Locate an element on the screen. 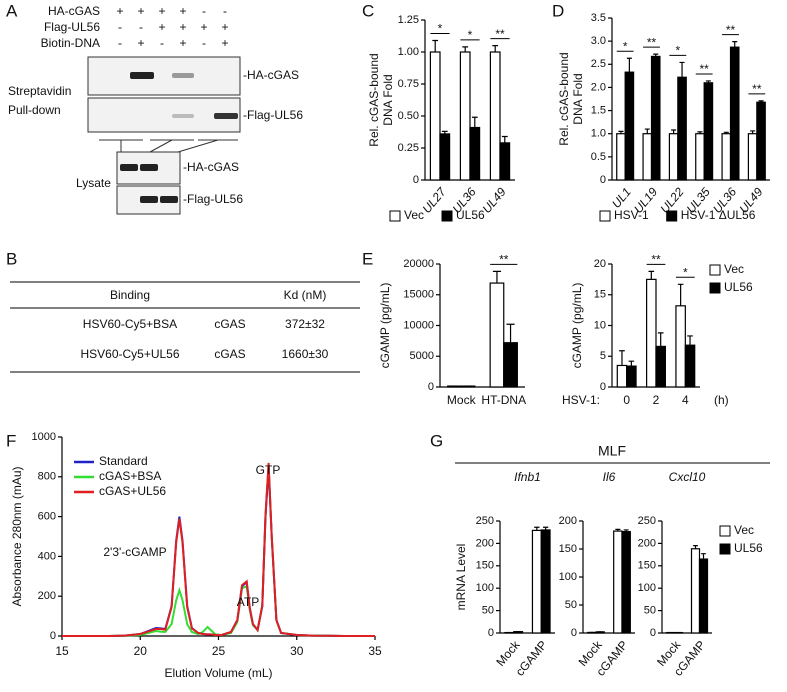  y-tick-label: 3.0 is located at coordinates (598, 41).